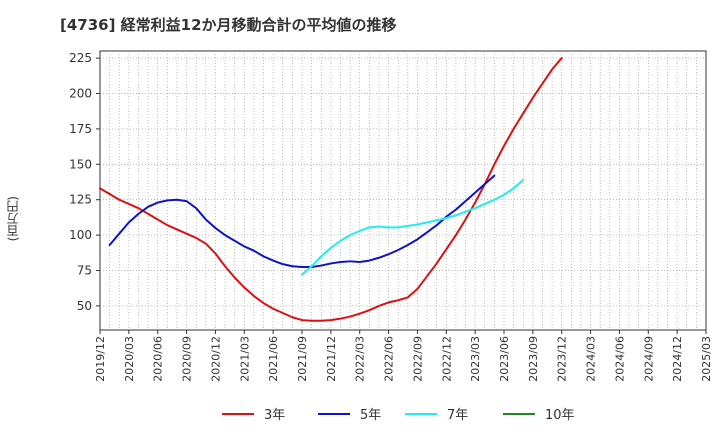  What do you see at coordinates (80, 235) in the screenshot?
I see `y-tick-label: 100` at bounding box center [80, 235].